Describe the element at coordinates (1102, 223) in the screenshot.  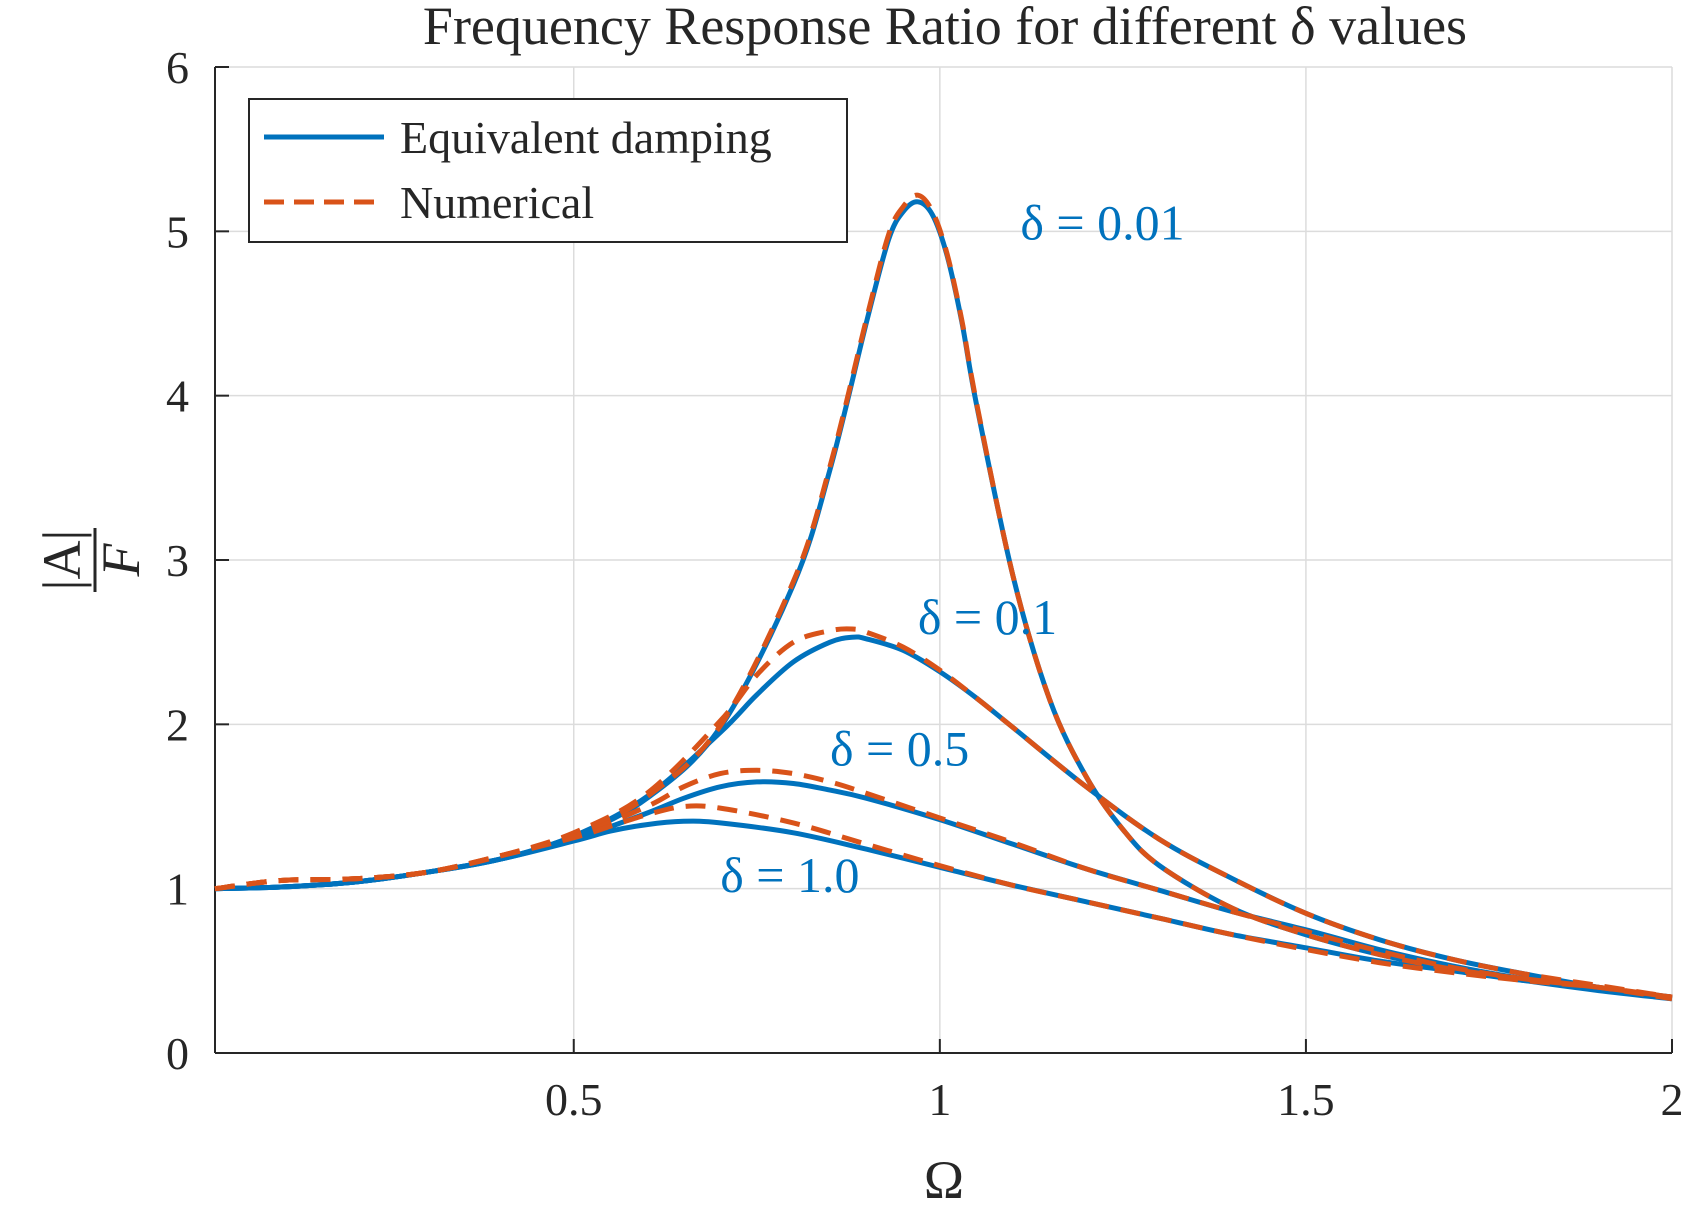
I see `annotation-delta-0: δ = 0.01` at that location.